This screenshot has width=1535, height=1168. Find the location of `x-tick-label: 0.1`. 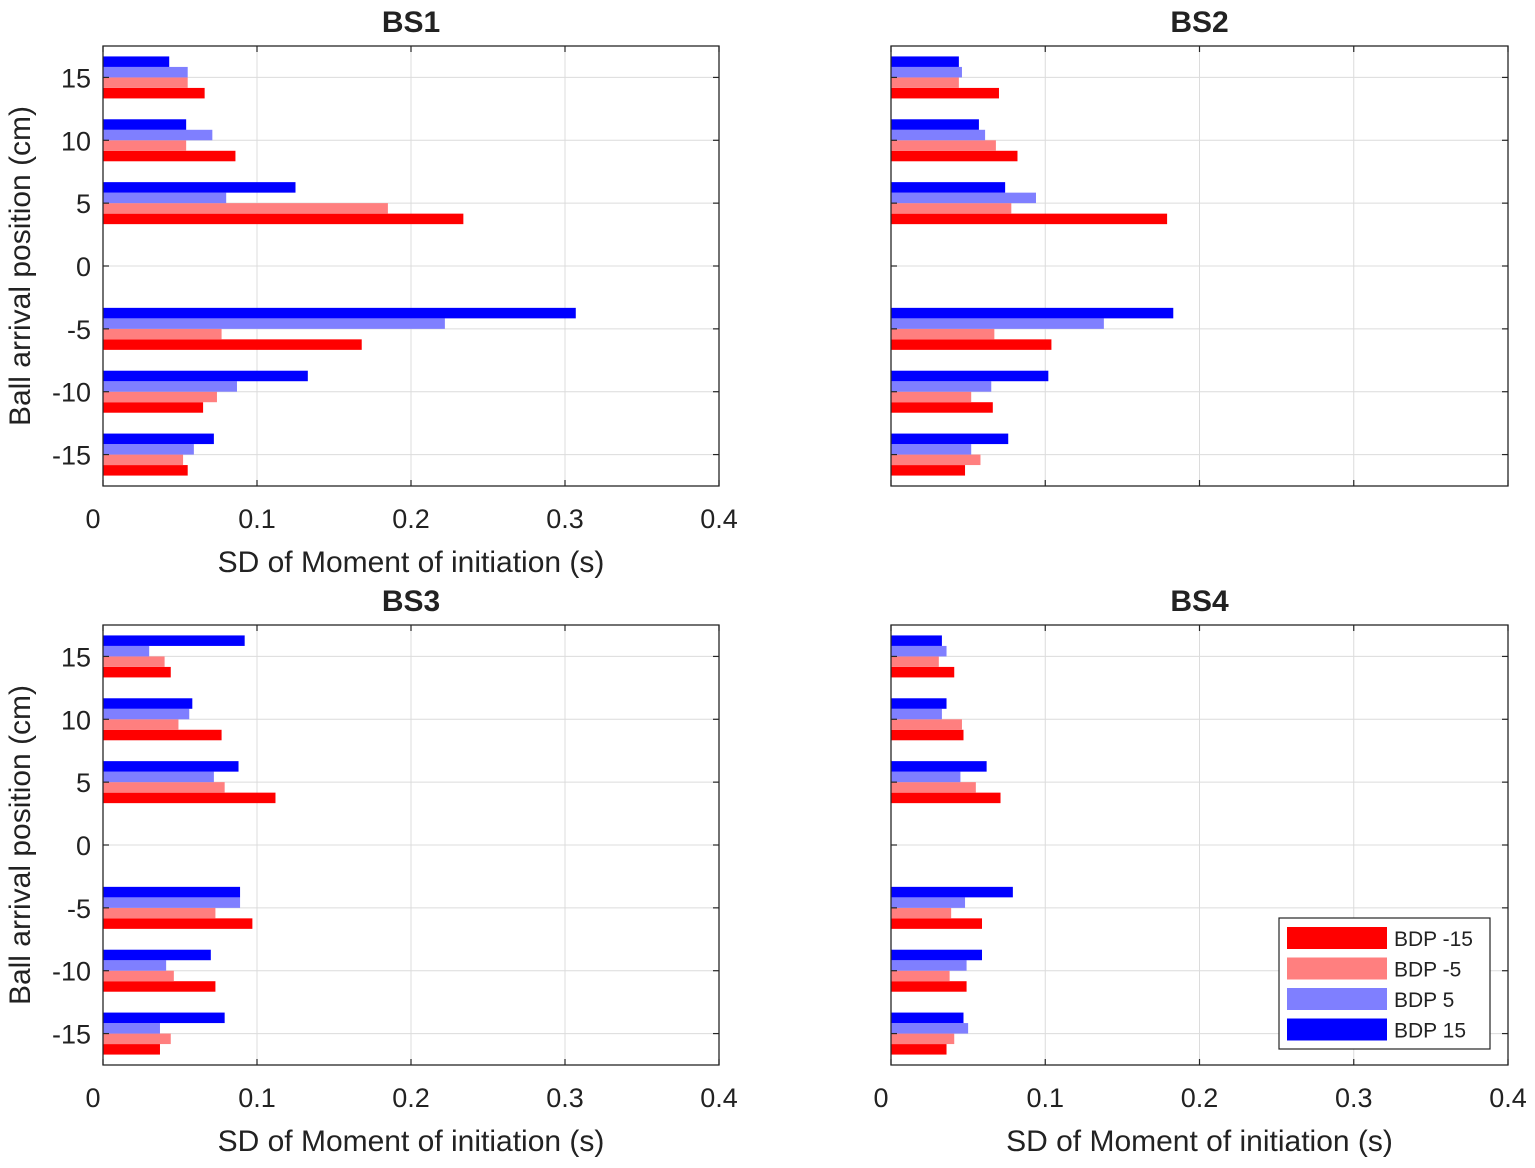

x-tick-label: 0.1 is located at coordinates (1045, 1098).